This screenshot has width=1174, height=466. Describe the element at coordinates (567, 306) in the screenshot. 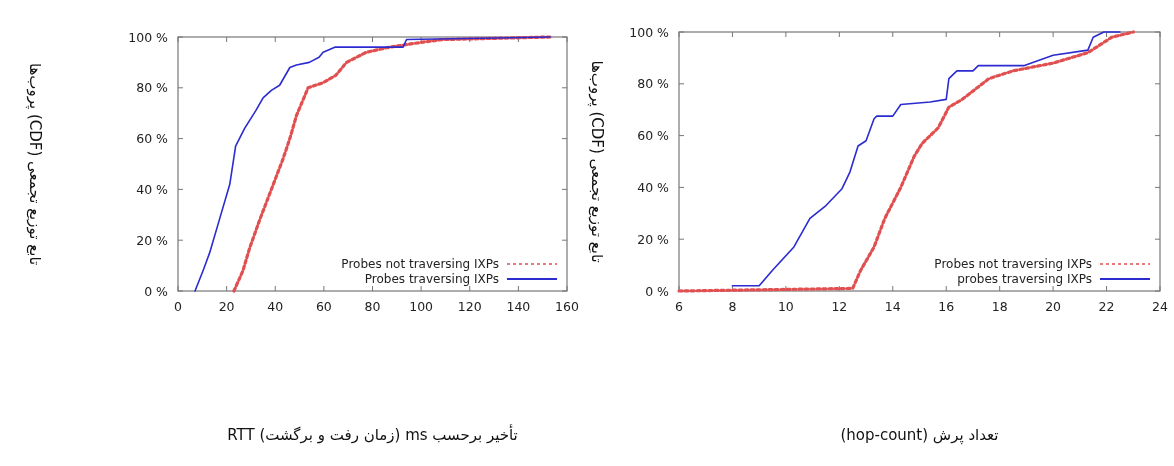

I see `x-tick-label: 160` at that location.